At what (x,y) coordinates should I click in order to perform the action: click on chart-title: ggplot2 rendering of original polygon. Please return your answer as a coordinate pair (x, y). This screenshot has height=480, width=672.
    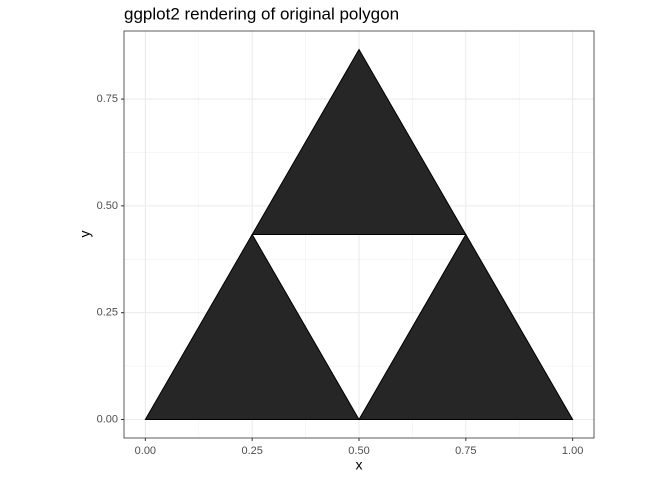
    Looking at the image, I should click on (261, 13).